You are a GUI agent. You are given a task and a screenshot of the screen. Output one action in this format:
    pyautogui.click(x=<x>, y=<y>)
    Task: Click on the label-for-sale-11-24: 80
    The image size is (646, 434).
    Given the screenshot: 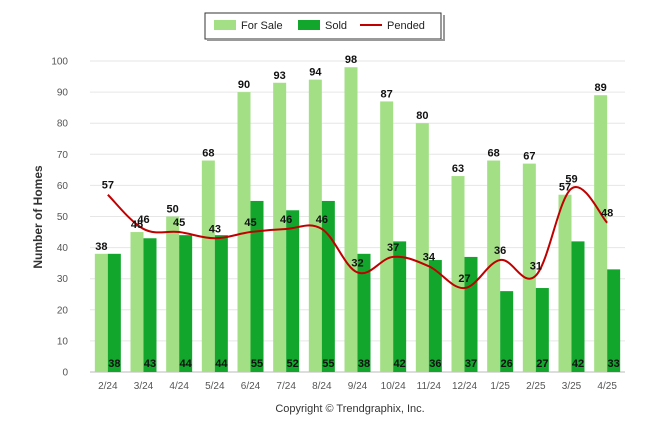 What is the action you would take?
    pyautogui.click(x=422, y=116)
    